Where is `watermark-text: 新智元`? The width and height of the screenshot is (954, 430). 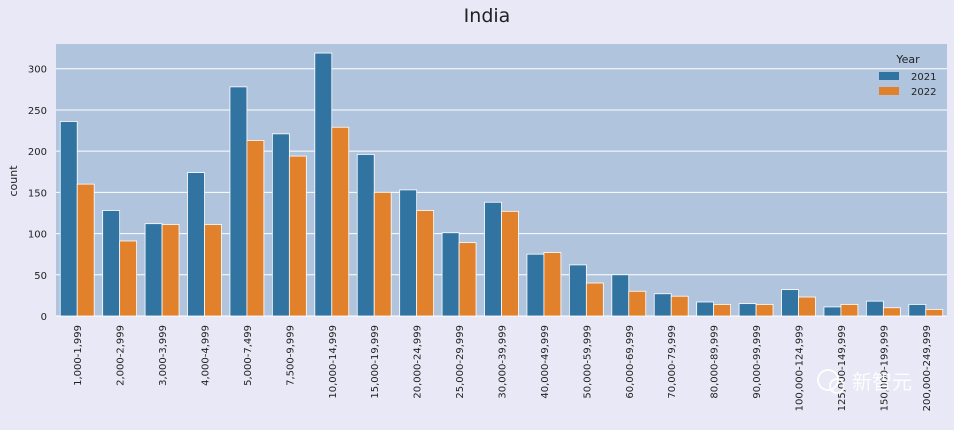 watermark-text: 新智元 is located at coordinates (882, 382).